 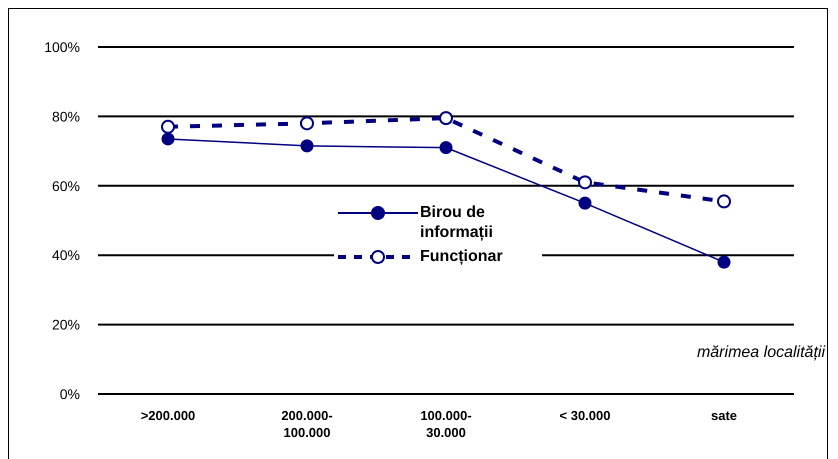 I want to click on y-tick-label: 80%, so click(x=66, y=116).